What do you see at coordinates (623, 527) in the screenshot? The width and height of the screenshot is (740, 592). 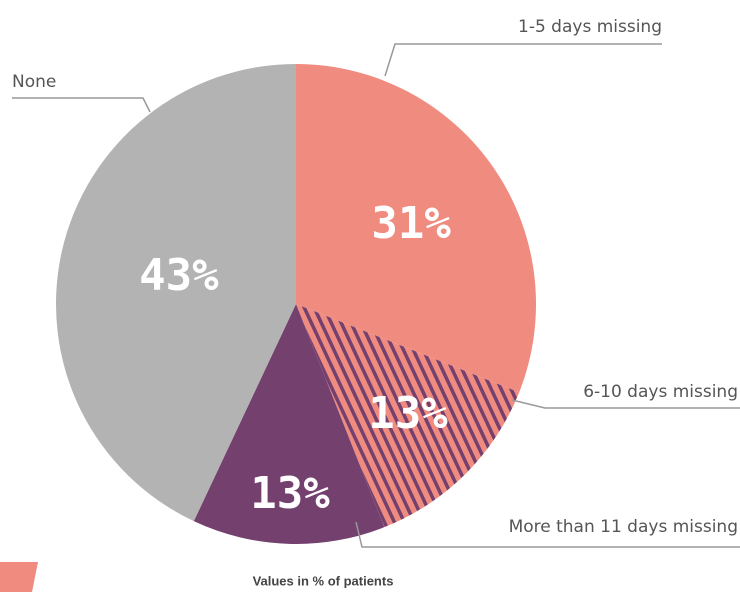 I see `category-label: More than 11 days missing` at bounding box center [623, 527].